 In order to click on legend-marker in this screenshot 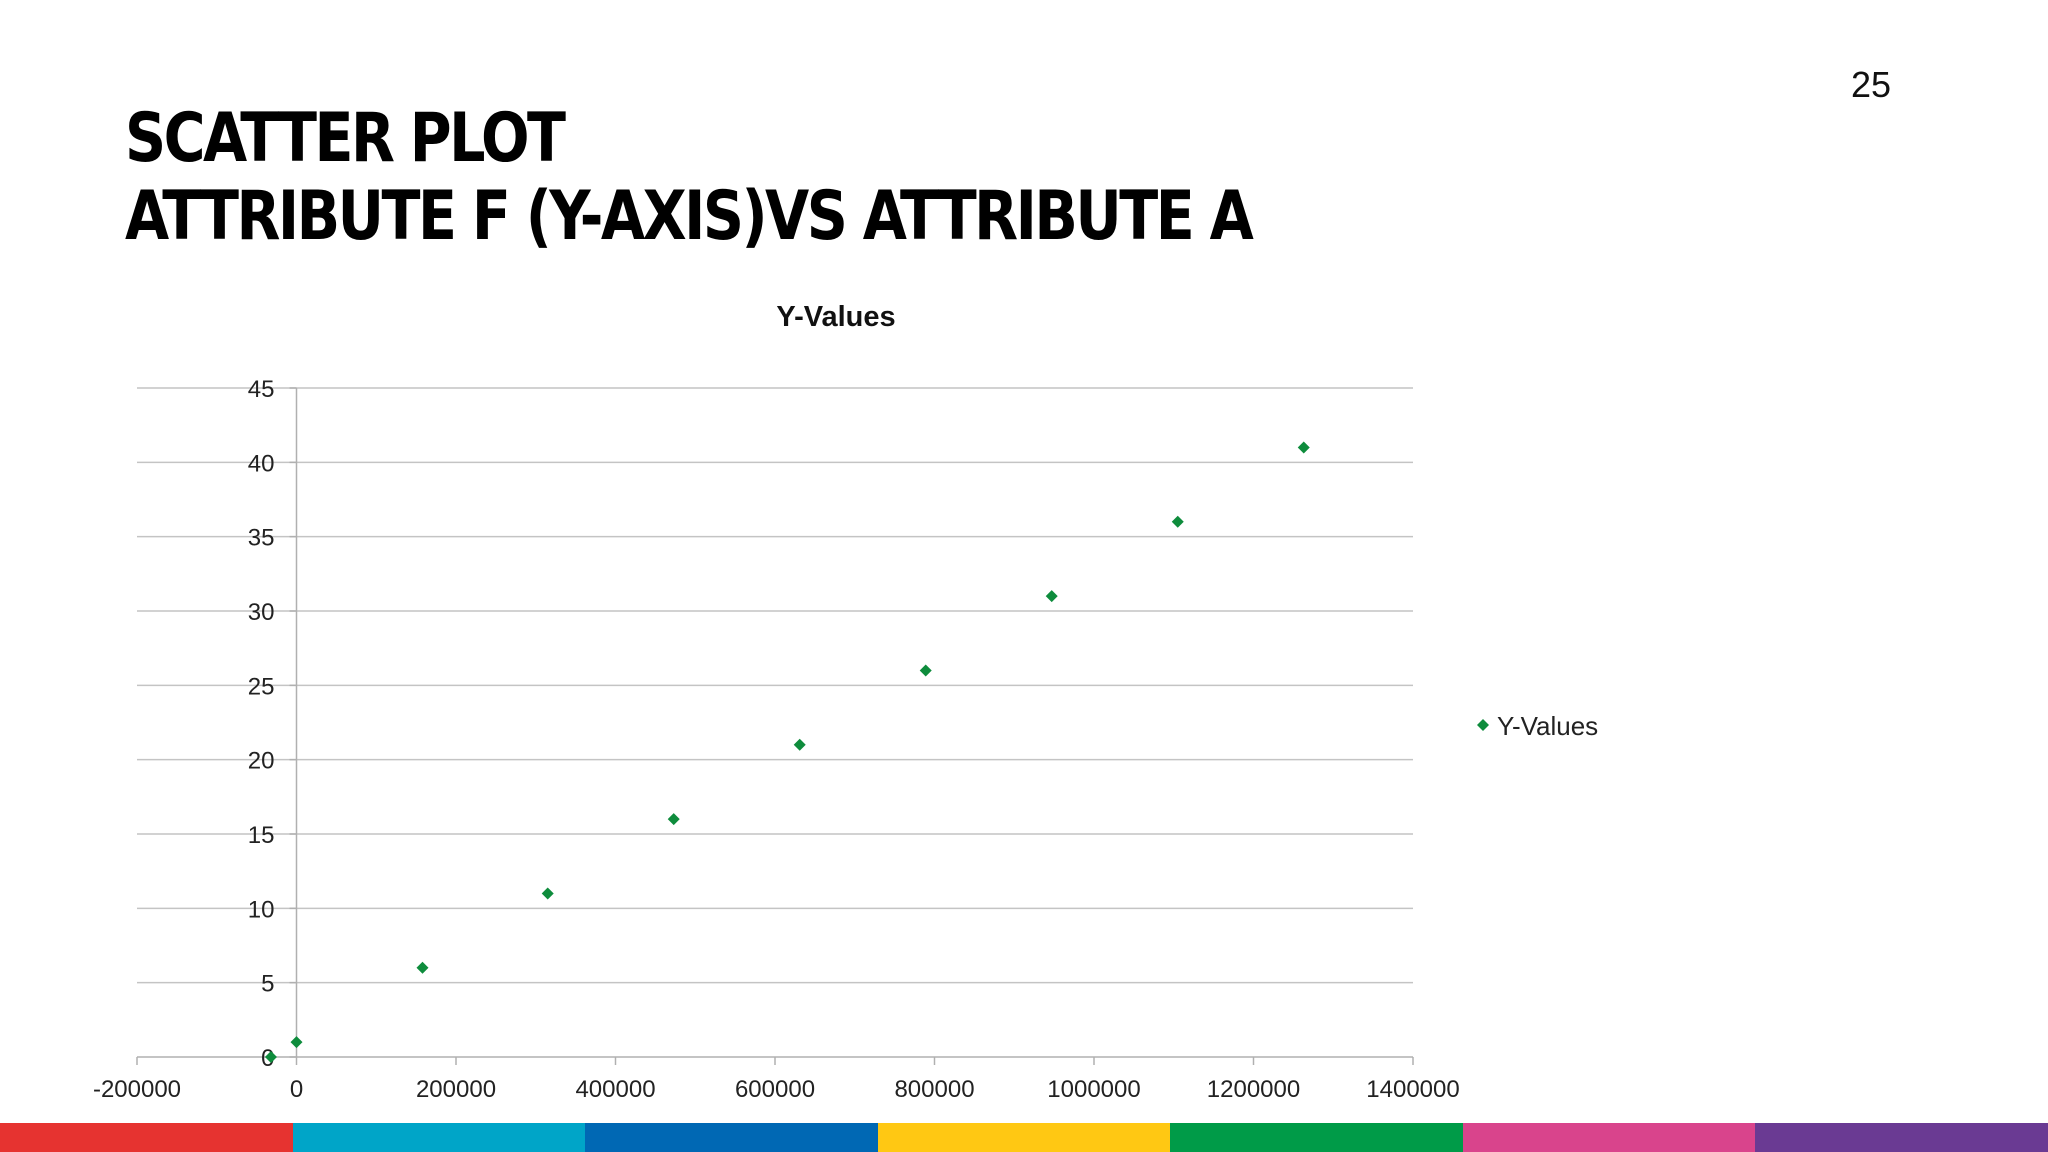, I will do `click(1483, 725)`.